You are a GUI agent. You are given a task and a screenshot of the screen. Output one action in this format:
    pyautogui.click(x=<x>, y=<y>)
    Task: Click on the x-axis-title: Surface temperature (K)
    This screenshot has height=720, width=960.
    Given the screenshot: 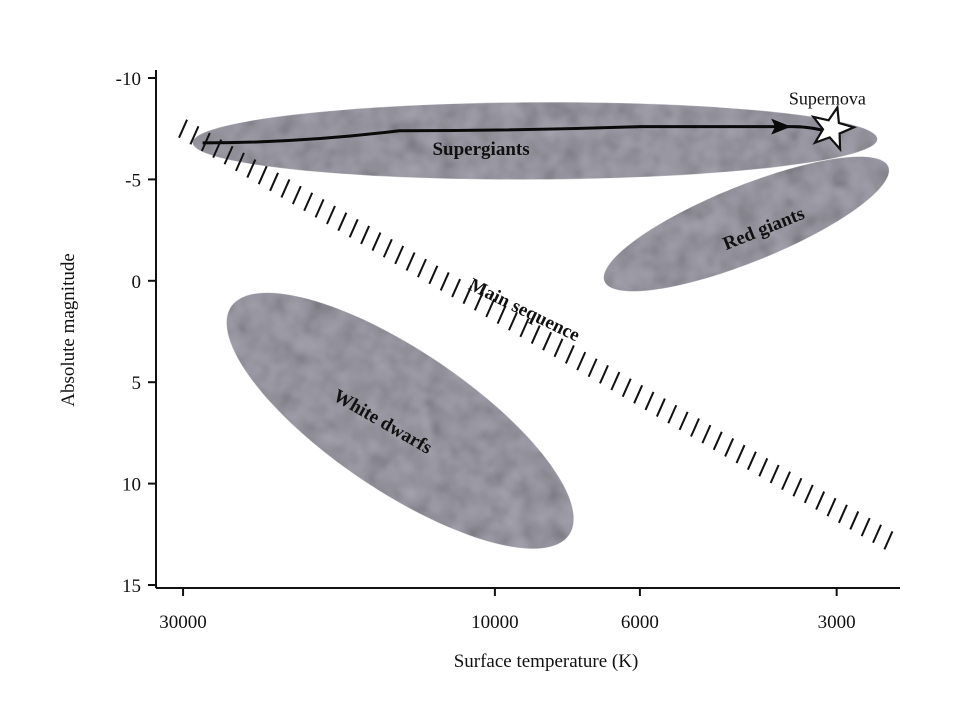 What is the action you would take?
    pyautogui.click(x=546, y=661)
    